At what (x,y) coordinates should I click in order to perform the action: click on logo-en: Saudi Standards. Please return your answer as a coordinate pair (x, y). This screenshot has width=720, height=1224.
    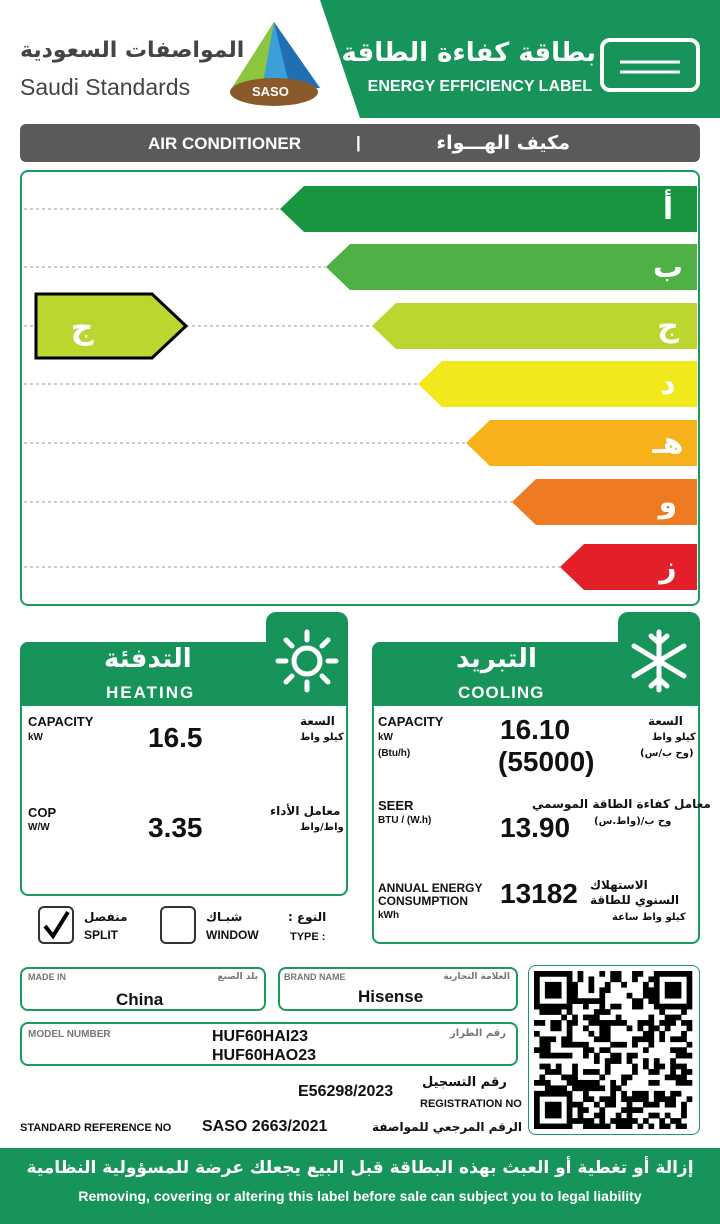
    Looking at the image, I should click on (105, 87).